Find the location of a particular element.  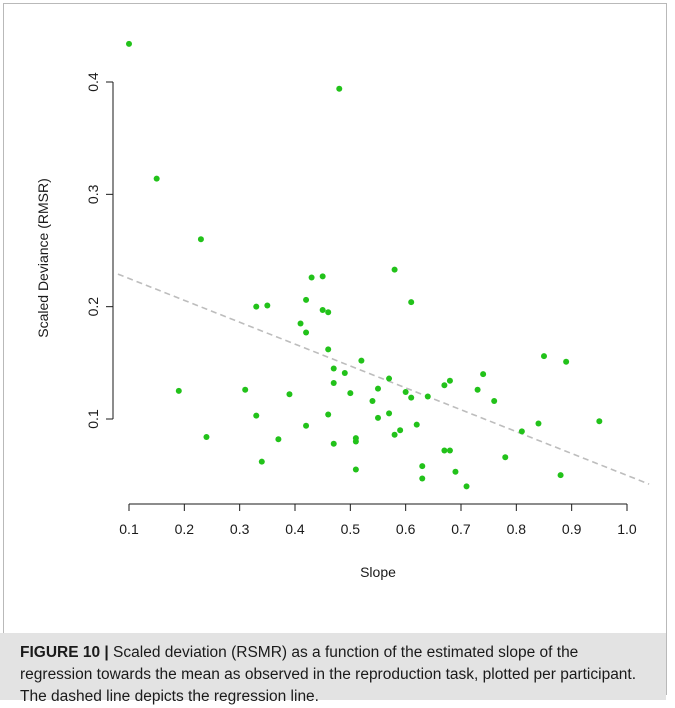

x-tick-label: 0.2 is located at coordinates (185, 529).